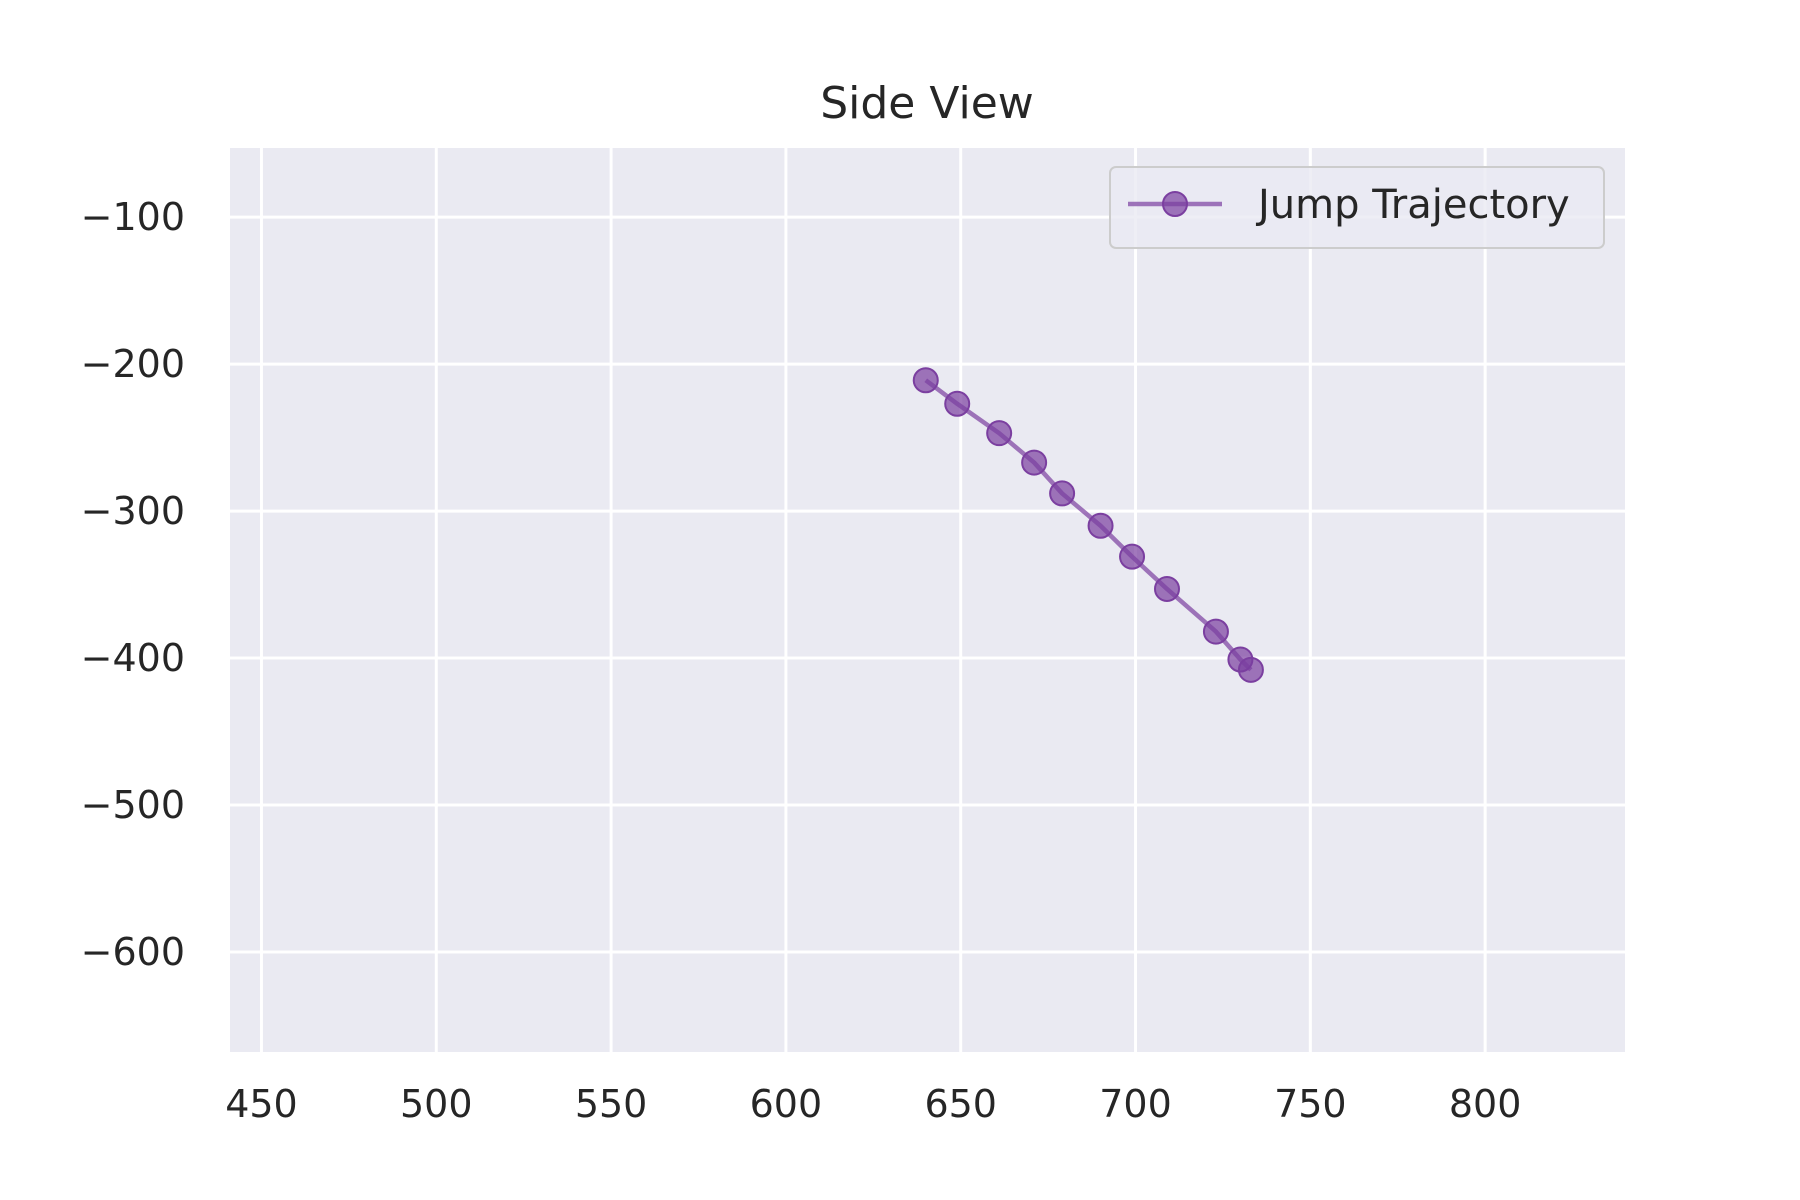 The width and height of the screenshot is (1800, 1200). Describe the element at coordinates (261, 1104) in the screenshot. I see `x-tick-label: 450` at that location.